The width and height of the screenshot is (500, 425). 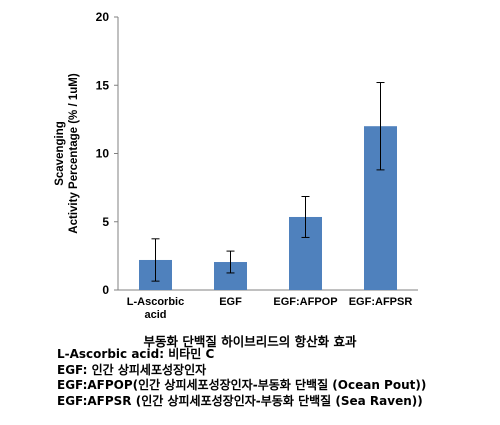 What do you see at coordinates (381, 302) in the screenshot?
I see `x-category-label: EGF:AFPSR` at bounding box center [381, 302].